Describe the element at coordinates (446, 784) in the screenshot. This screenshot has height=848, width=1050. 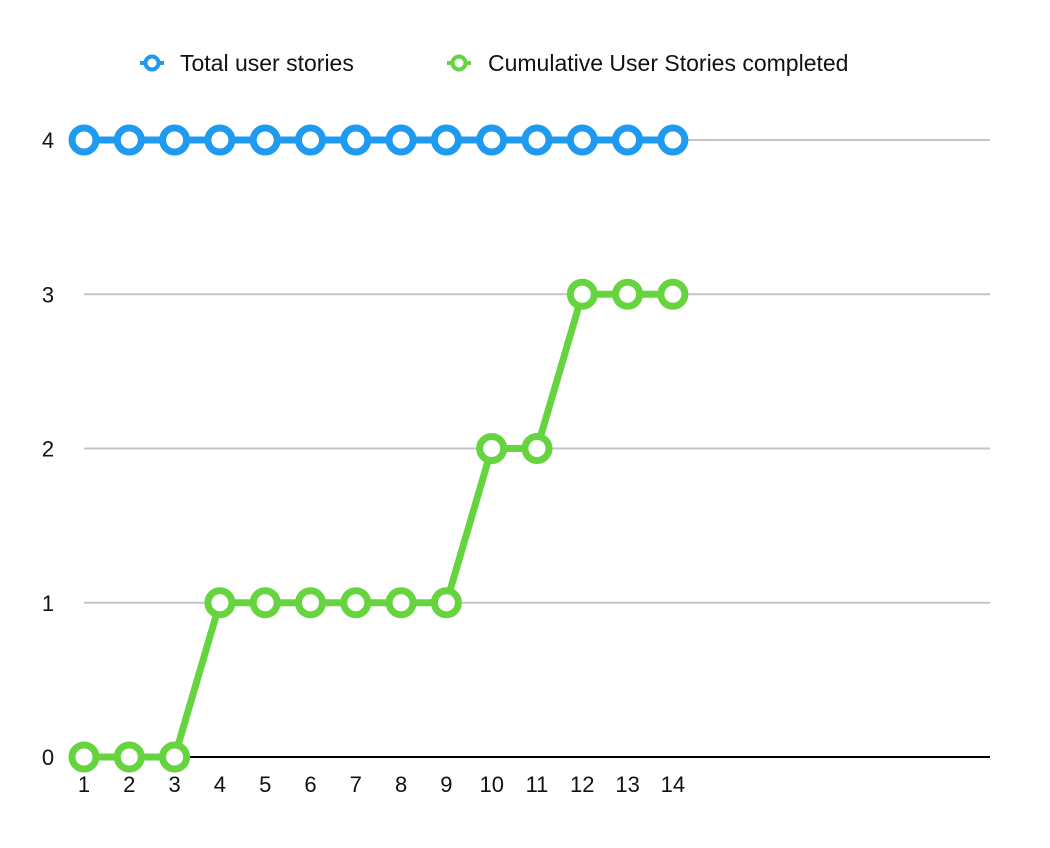
I see `x-tick-label: 9` at that location.